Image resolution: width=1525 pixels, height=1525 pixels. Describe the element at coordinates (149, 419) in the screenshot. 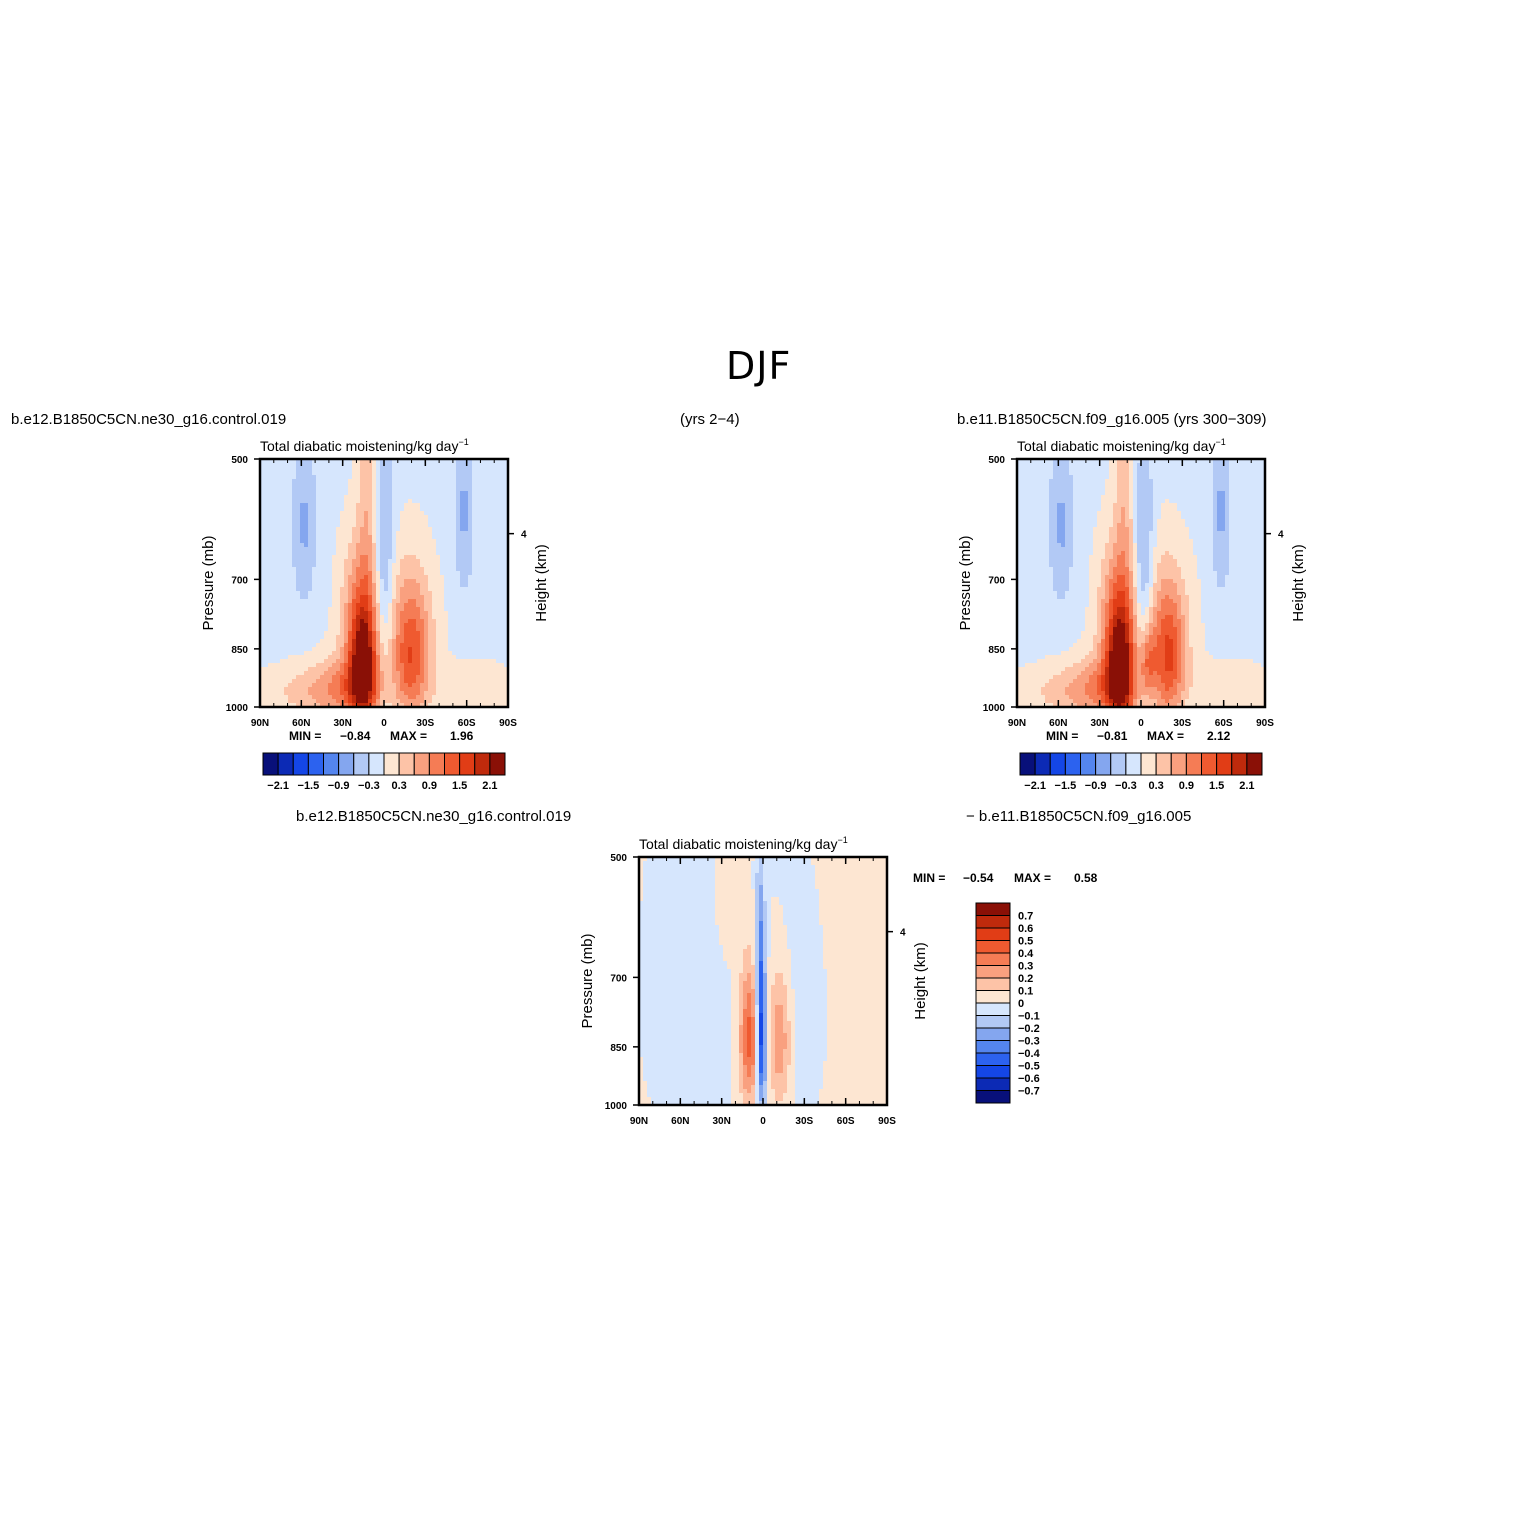

I see `case-test-label: b.e12.B1850C5CN.ne30_g16.control.019` at that location.